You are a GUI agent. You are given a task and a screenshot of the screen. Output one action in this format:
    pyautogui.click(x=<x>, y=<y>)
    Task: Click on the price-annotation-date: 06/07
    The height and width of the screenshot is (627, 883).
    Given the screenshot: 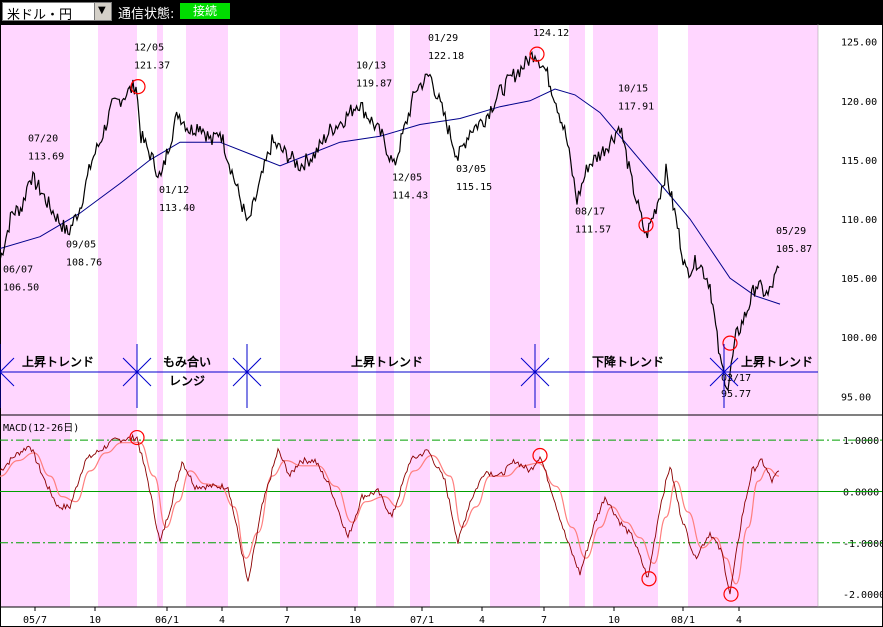 What is the action you would take?
    pyautogui.click(x=18, y=269)
    